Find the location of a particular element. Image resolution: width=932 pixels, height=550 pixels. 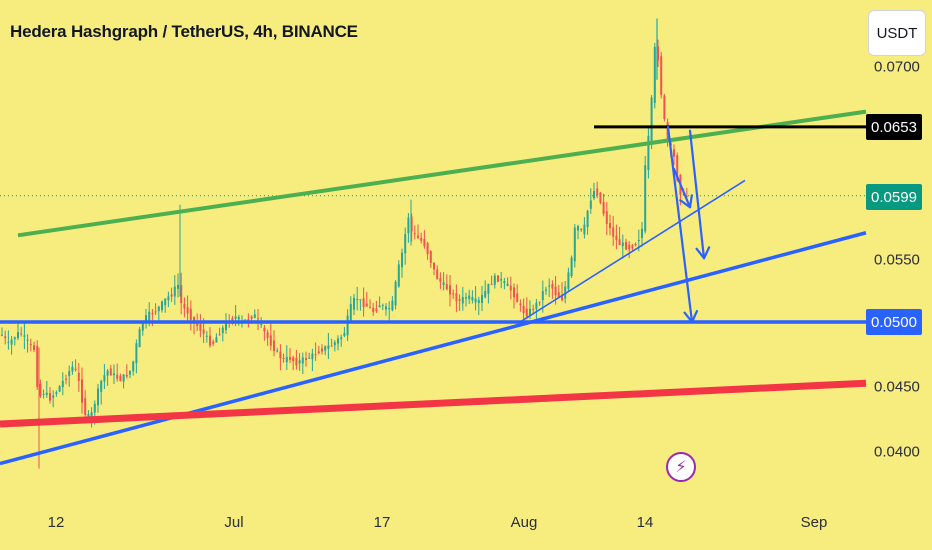

y-tick-label: 0.0400 is located at coordinates (897, 452).